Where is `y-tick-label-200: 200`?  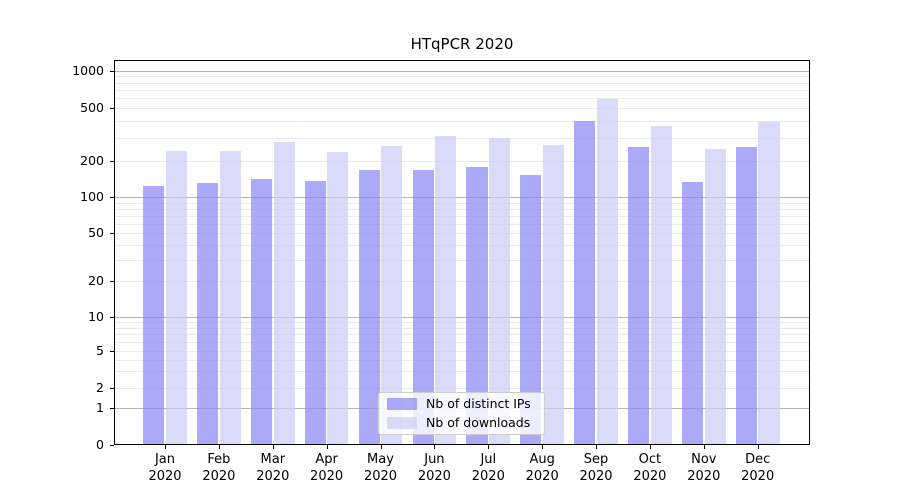
y-tick-label-200: 200 is located at coordinates (92, 160).